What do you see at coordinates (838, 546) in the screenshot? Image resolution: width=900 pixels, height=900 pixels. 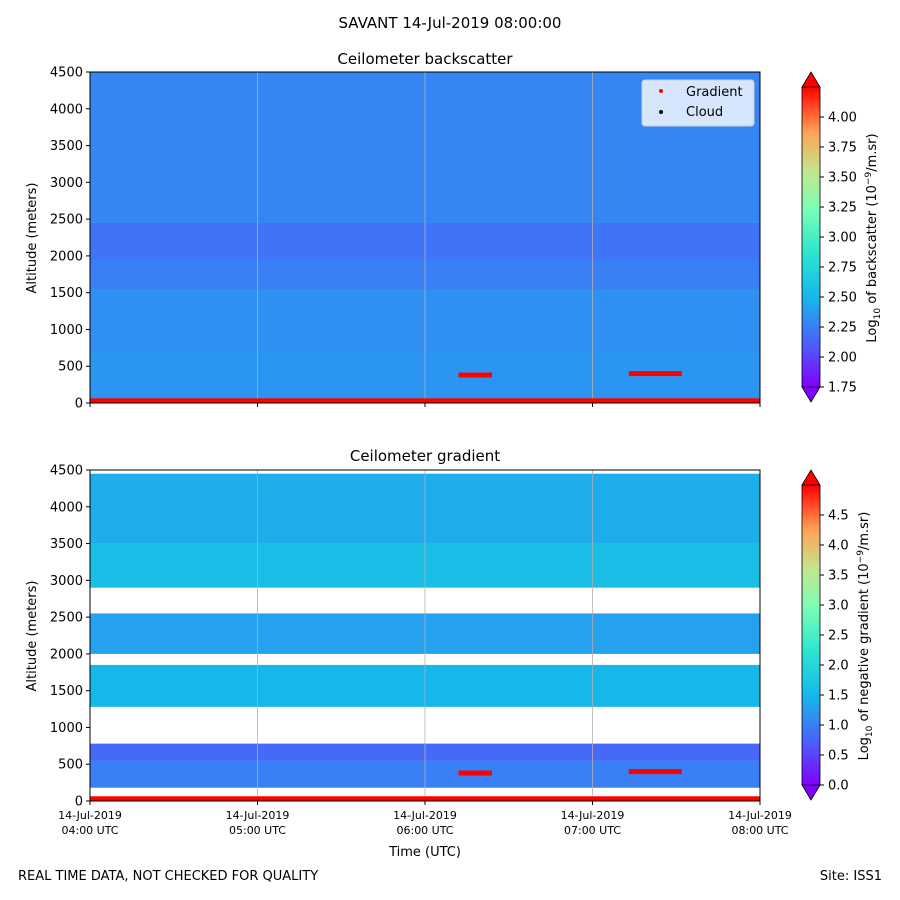 I see `colorbar-tick-label: 4.0` at bounding box center [838, 546].